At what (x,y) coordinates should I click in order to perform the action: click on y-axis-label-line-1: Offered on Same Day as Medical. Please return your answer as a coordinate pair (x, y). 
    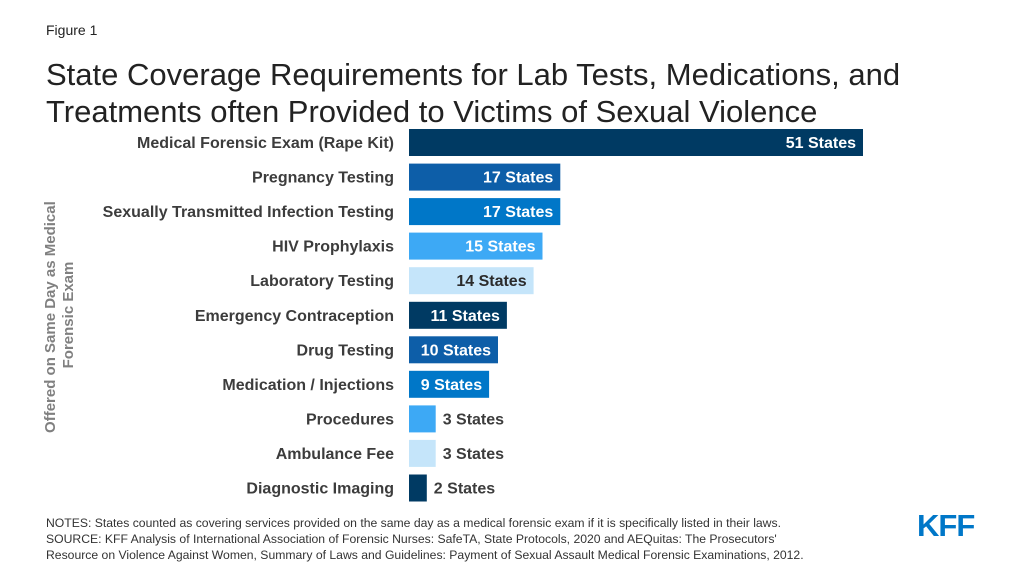
    Looking at the image, I should click on (50, 317).